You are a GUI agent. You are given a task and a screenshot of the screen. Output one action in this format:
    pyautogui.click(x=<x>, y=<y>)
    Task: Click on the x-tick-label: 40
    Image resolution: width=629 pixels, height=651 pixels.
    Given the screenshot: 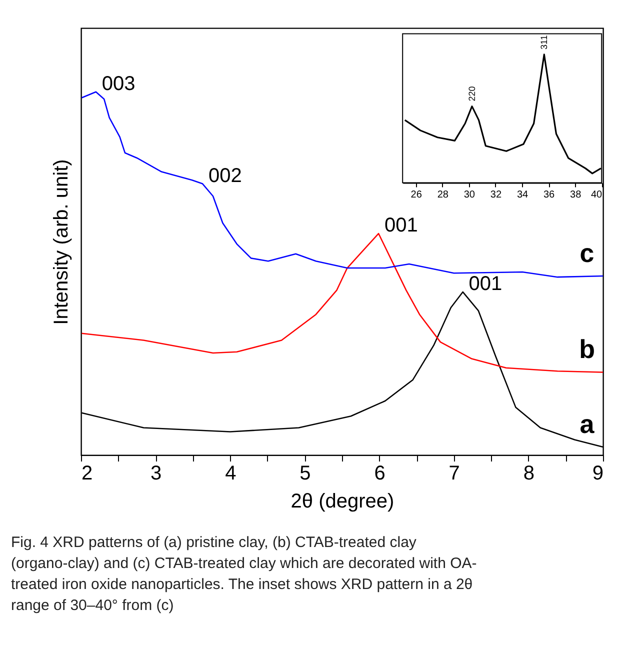 What is the action you would take?
    pyautogui.click(x=596, y=194)
    